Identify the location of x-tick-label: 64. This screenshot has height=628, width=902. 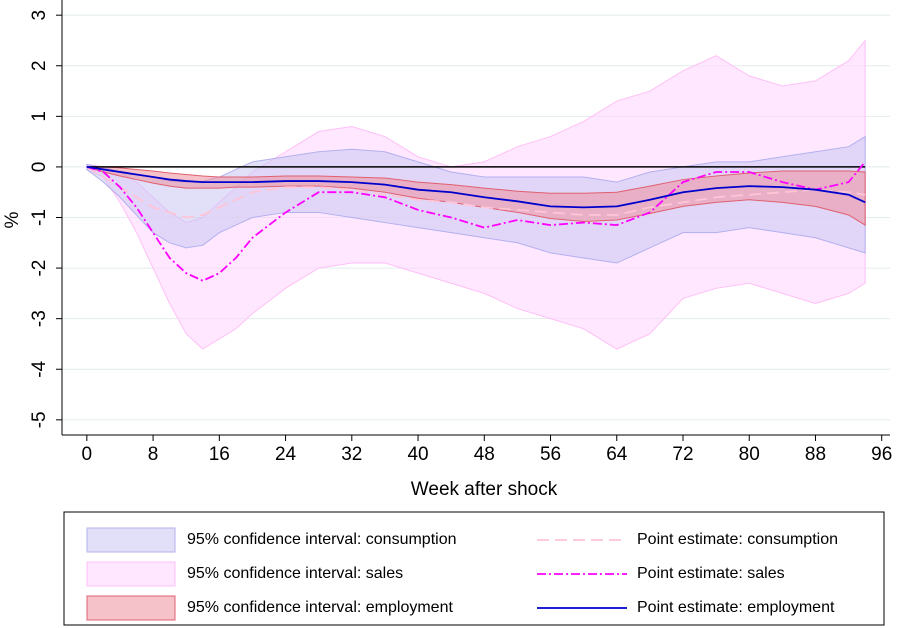
(617, 454).